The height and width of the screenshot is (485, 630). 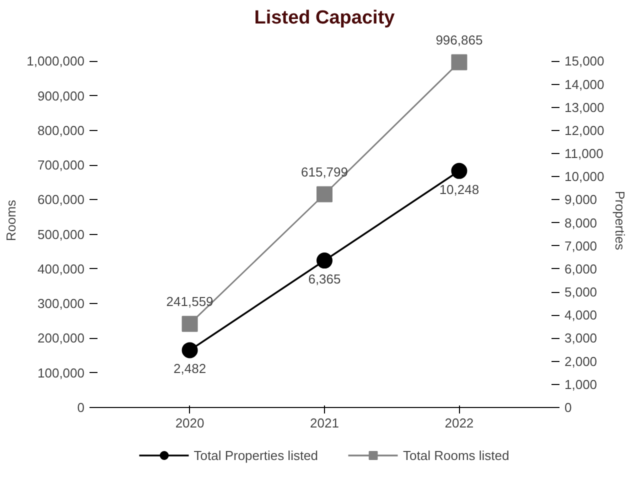 What do you see at coordinates (581, 338) in the screenshot?
I see `y2-tick-label: 3,000` at bounding box center [581, 338].